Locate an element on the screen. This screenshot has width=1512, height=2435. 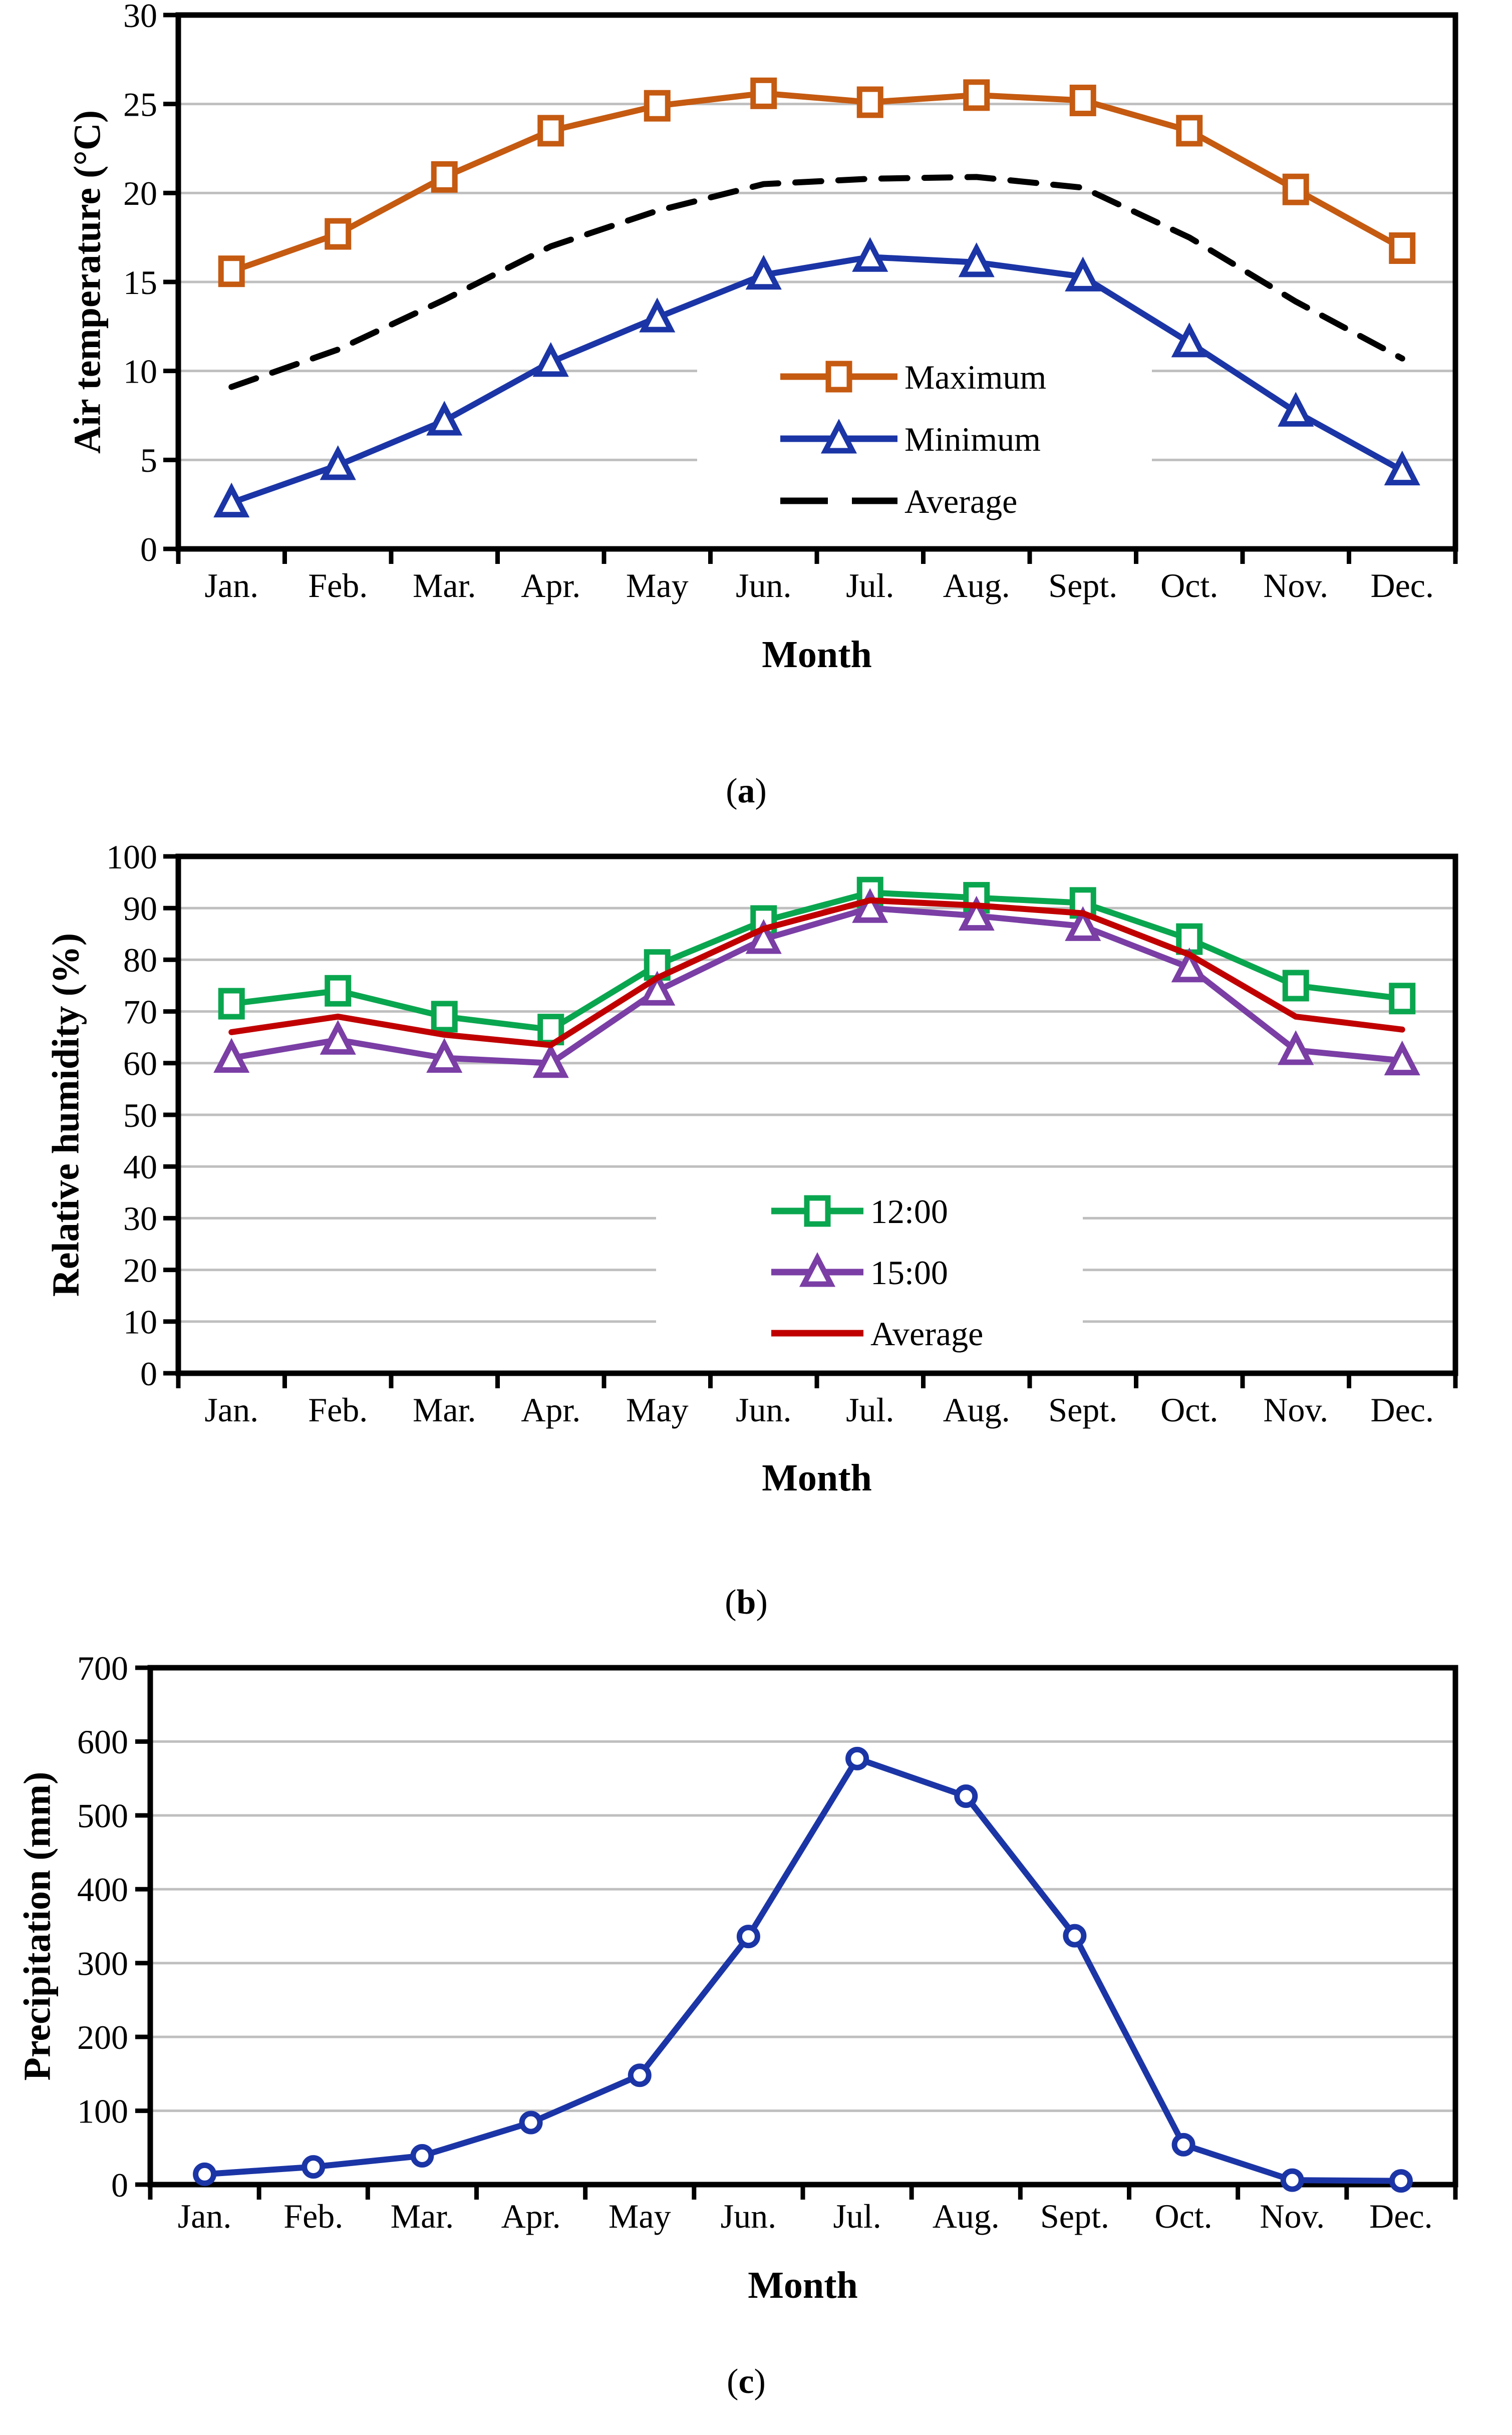
y-tick-labels: 0 5 10 15 20 25 30 is located at coordinates (140, 284).